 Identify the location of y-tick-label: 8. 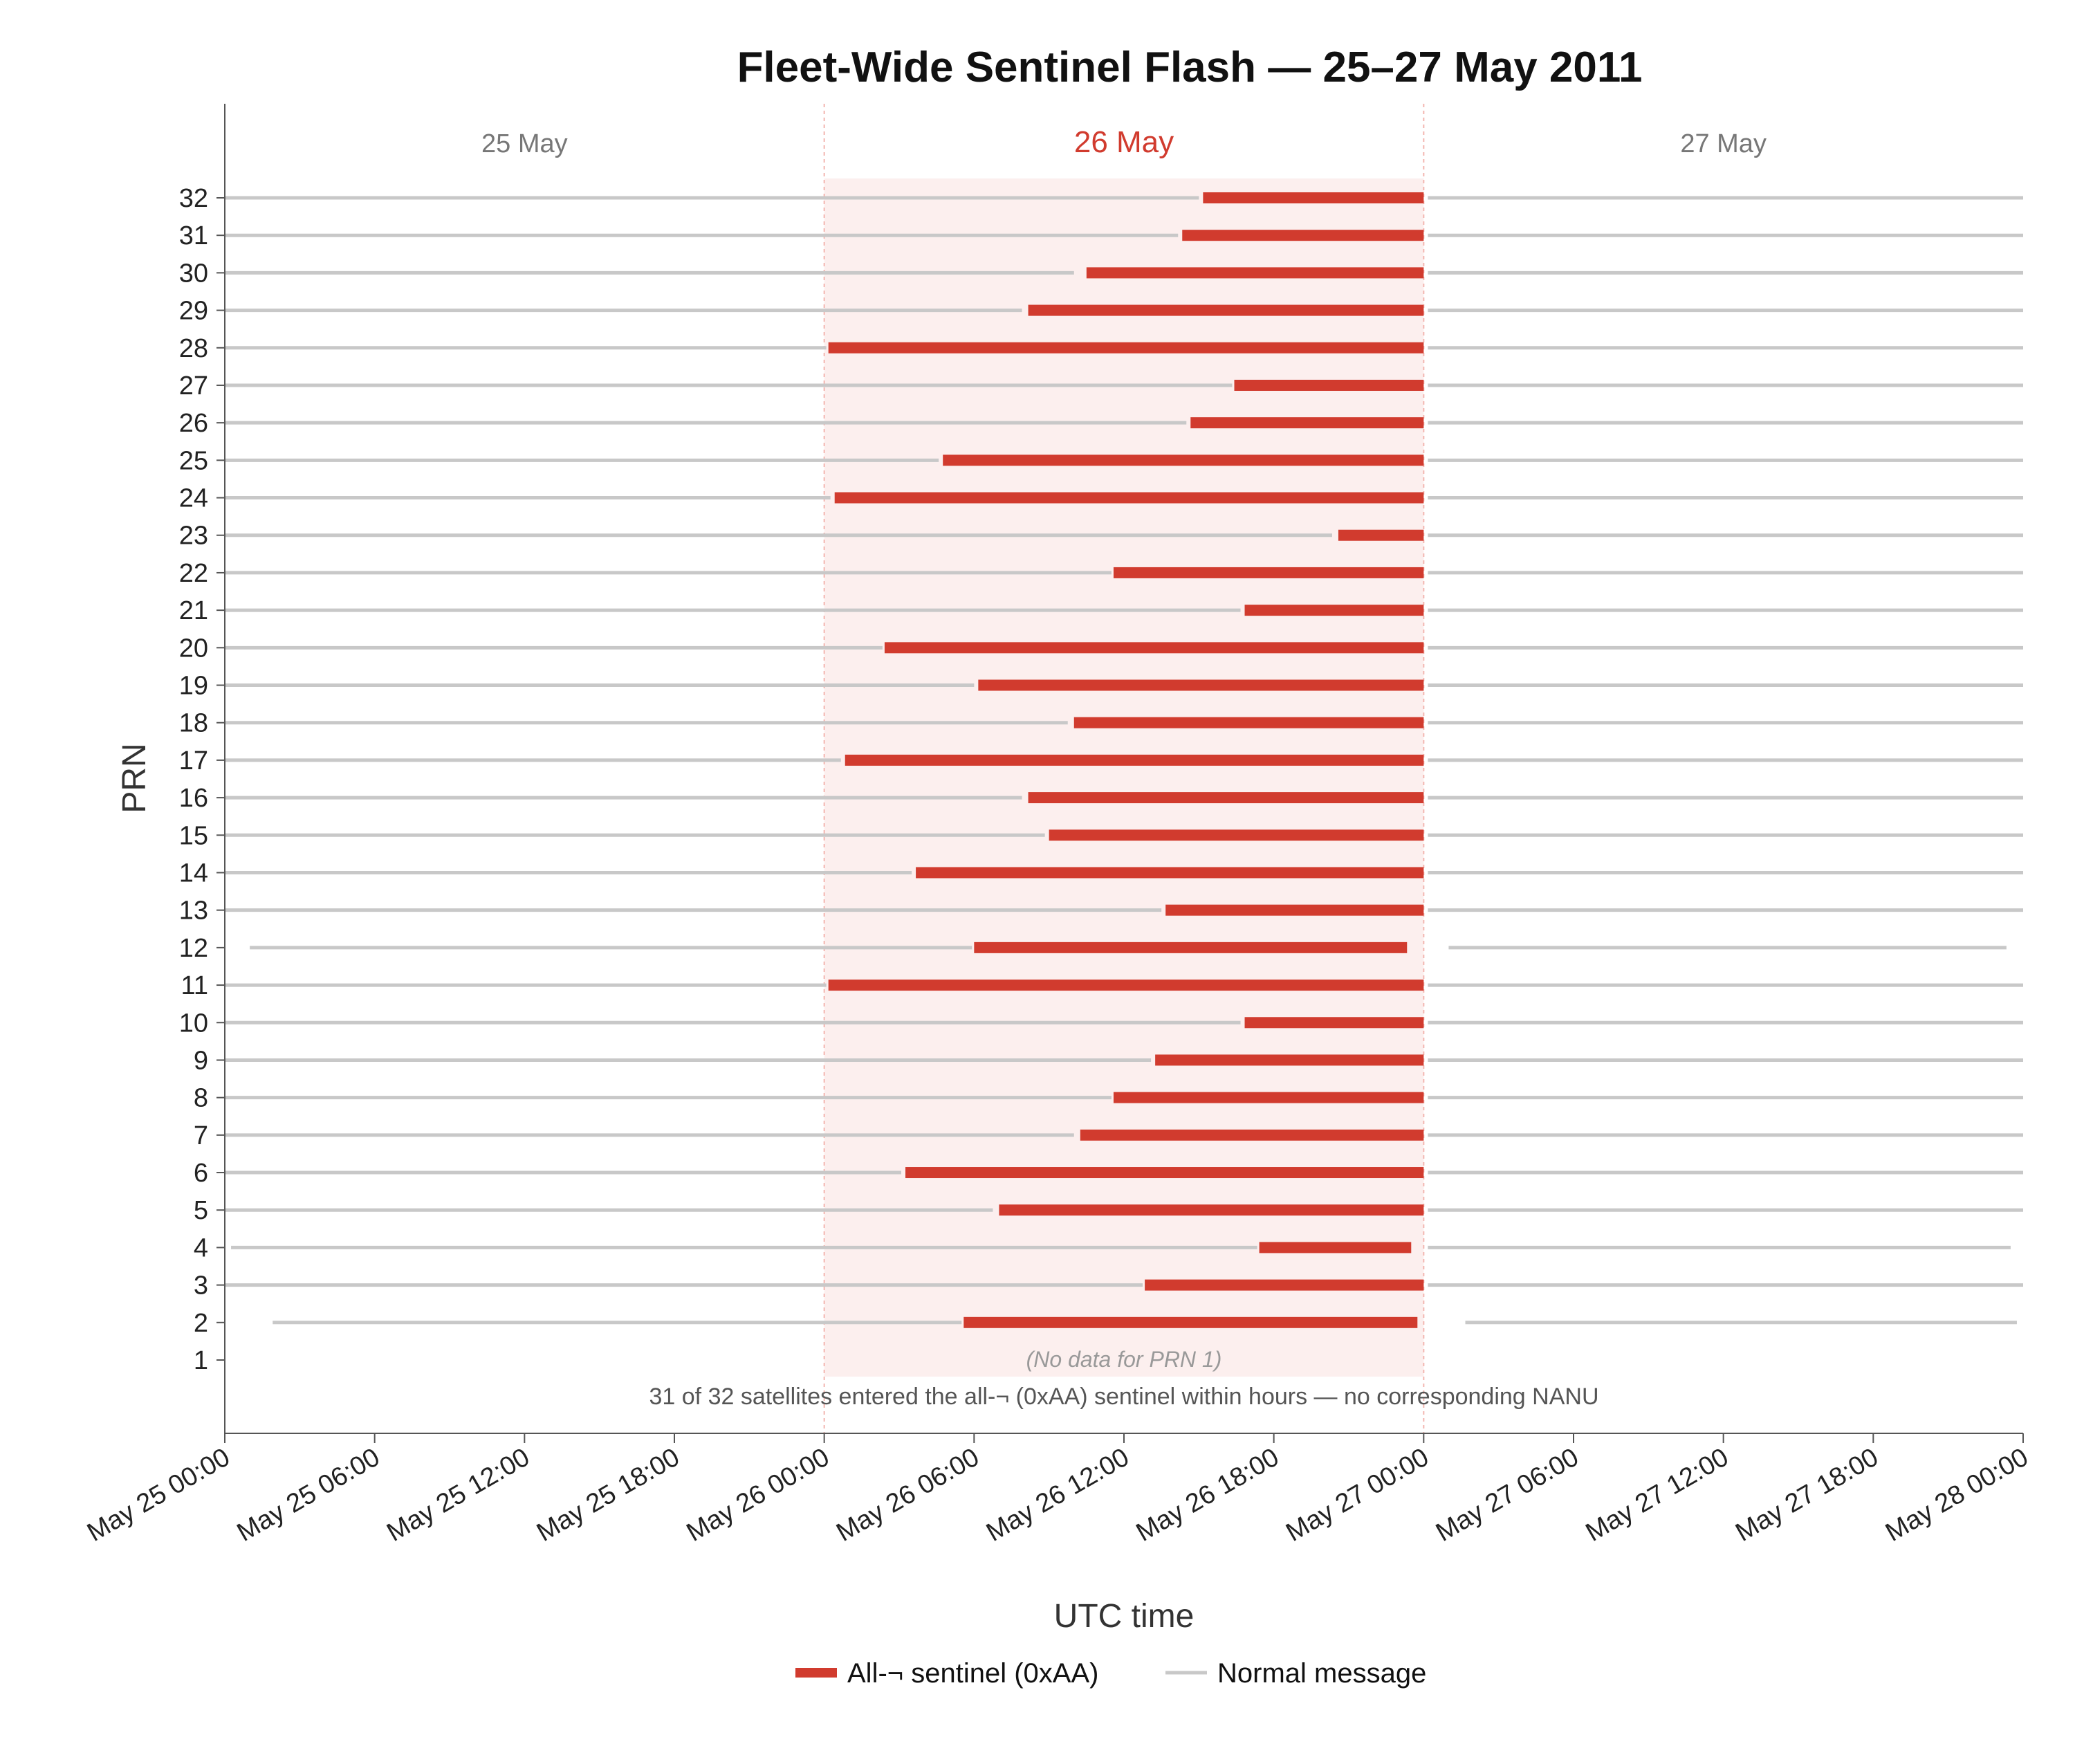
(201, 1098).